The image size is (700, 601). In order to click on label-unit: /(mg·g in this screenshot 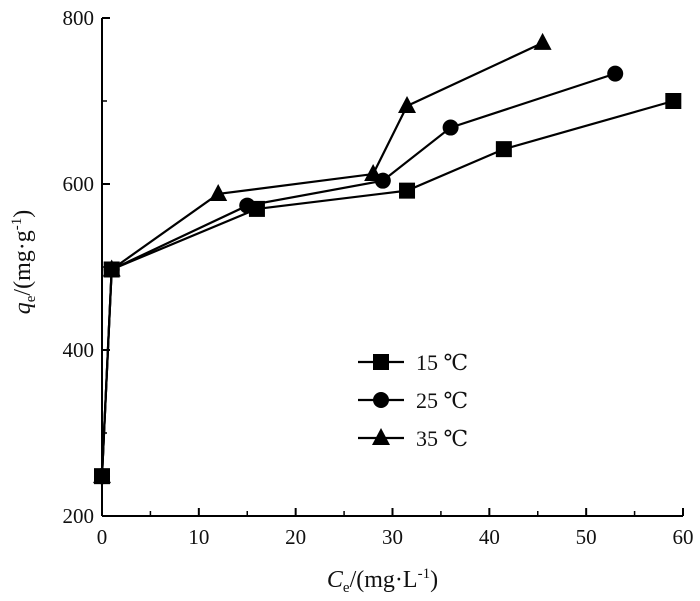, I will do `click(23, 262)`.